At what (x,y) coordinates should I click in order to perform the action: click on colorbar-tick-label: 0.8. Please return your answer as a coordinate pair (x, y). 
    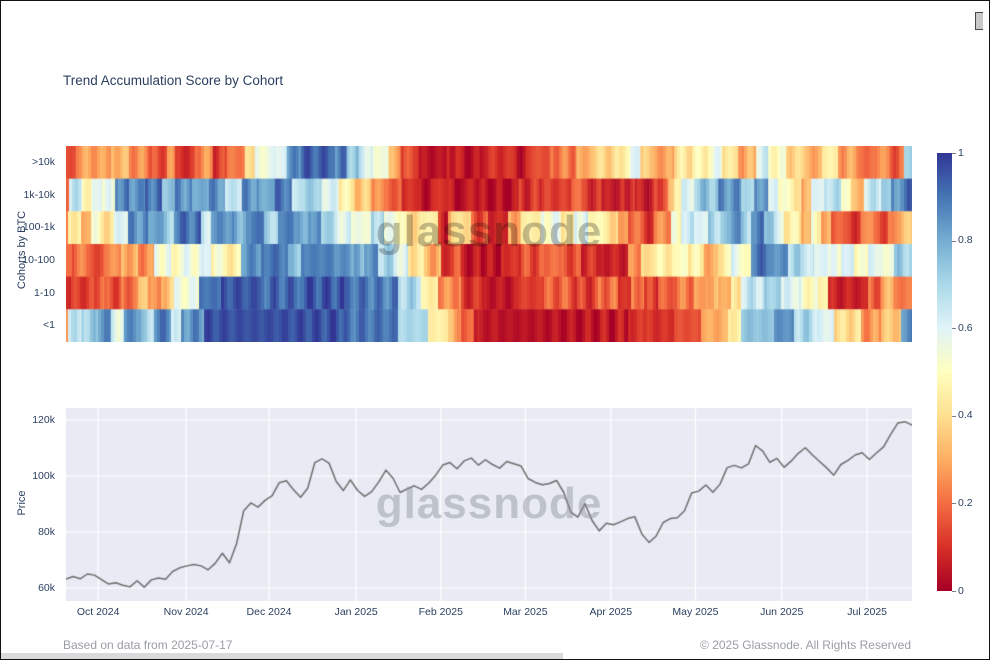
    Looking at the image, I should click on (965, 240).